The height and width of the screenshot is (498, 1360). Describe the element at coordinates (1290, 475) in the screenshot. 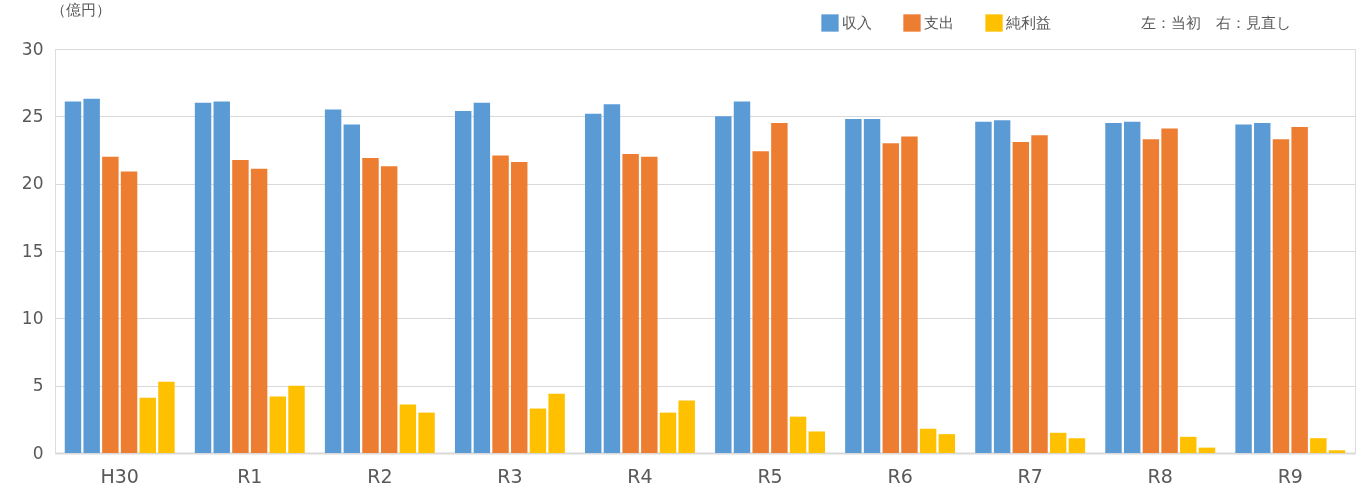

I see `x-tick-label: R9` at that location.